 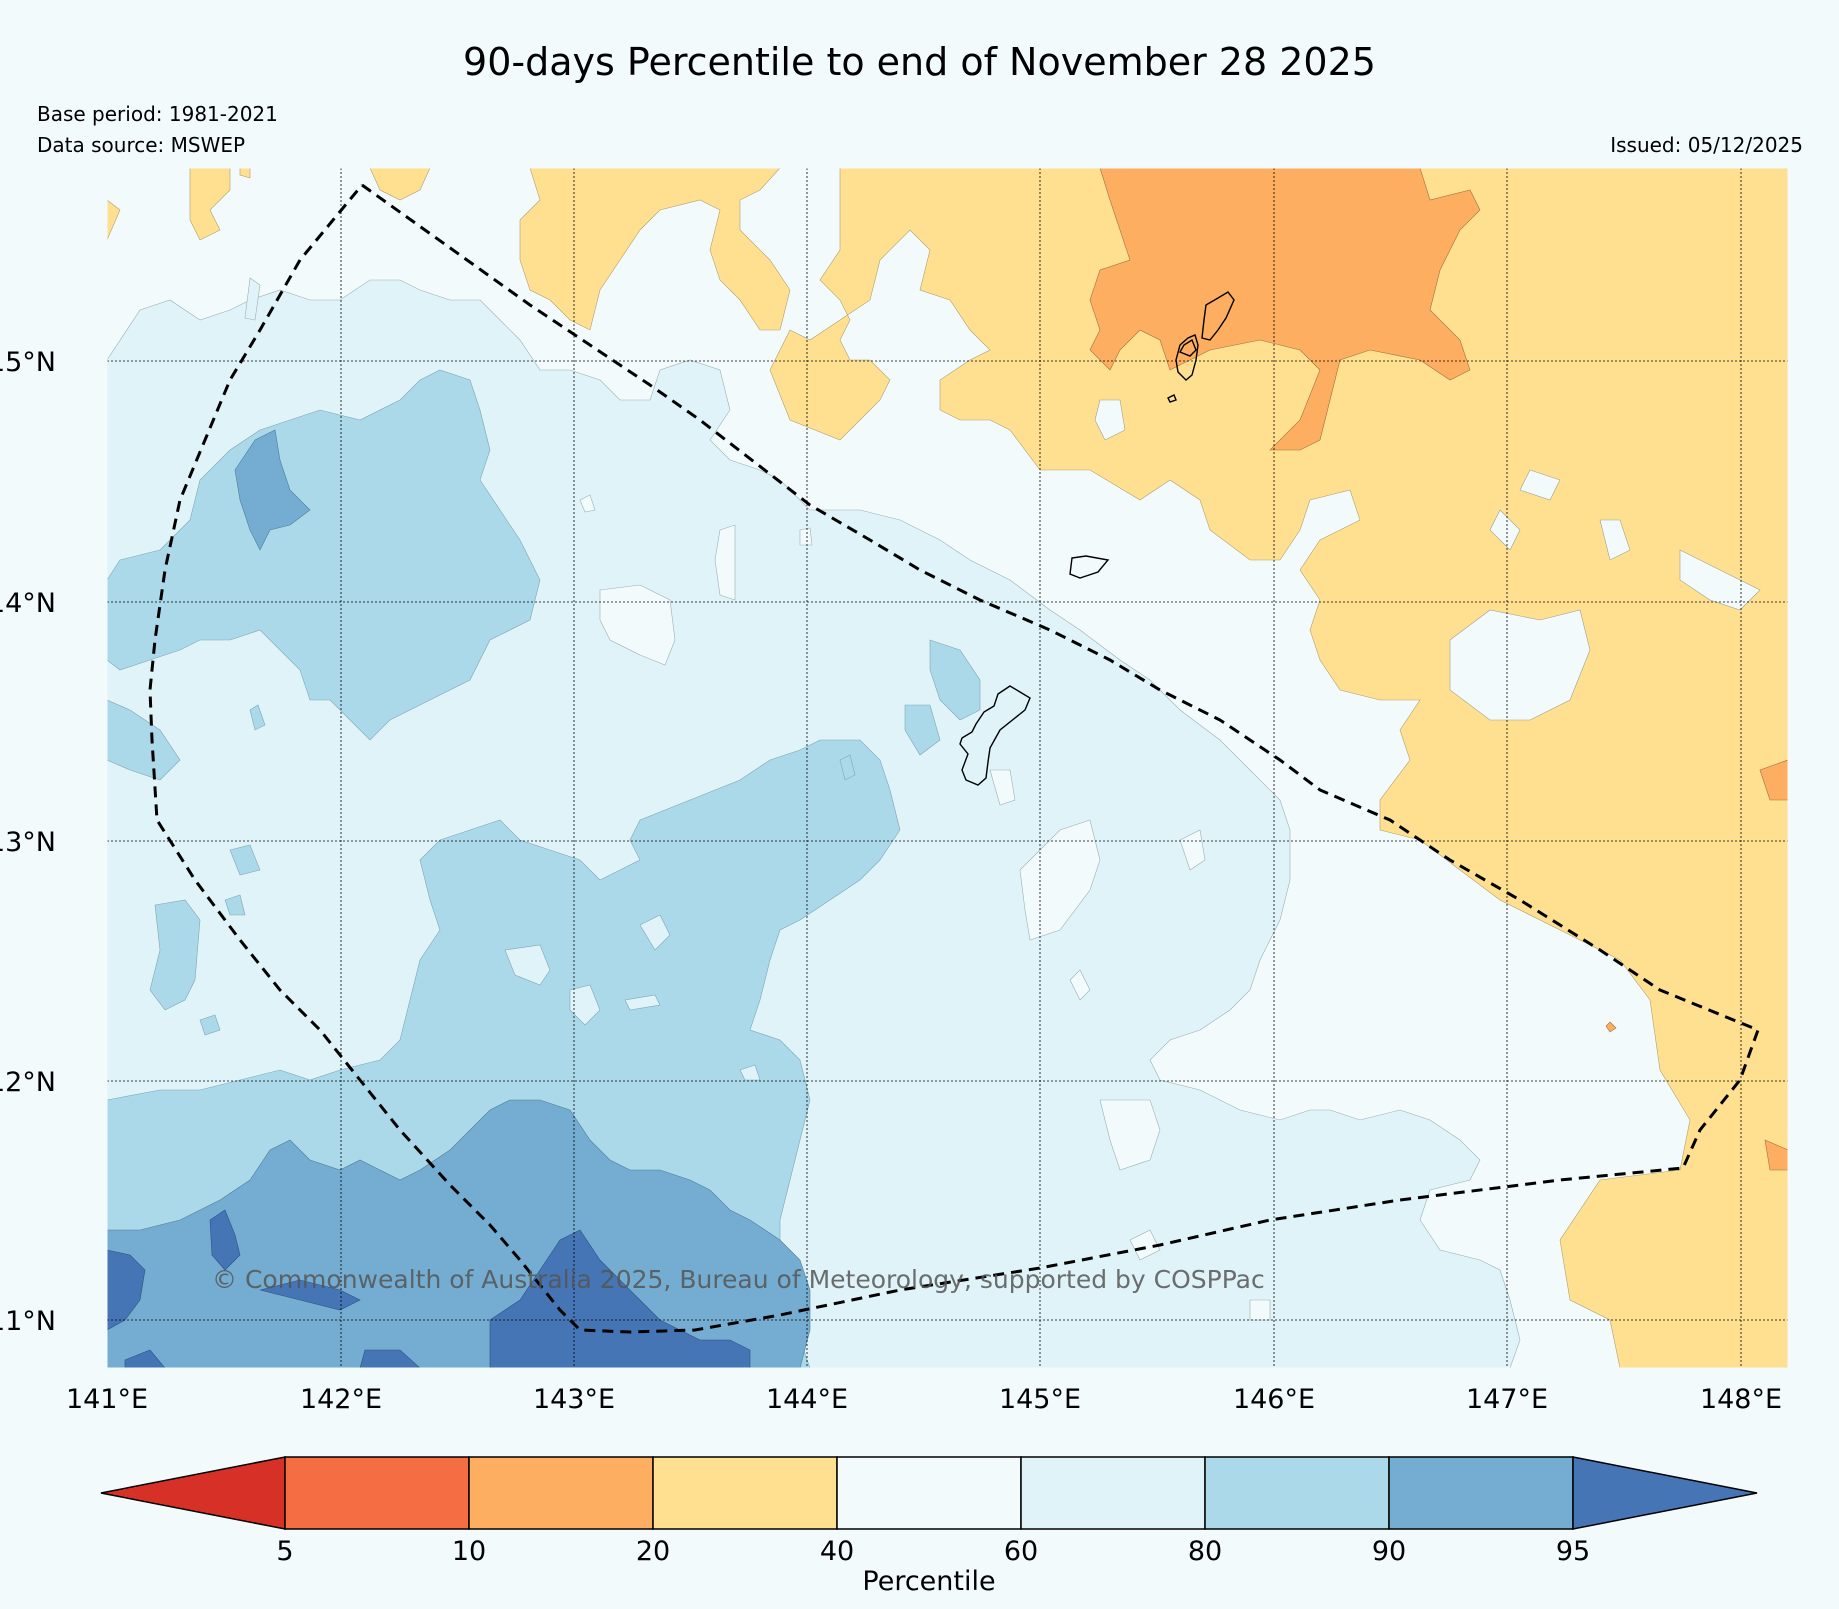 I want to click on island-small, so click(x=1172, y=398).